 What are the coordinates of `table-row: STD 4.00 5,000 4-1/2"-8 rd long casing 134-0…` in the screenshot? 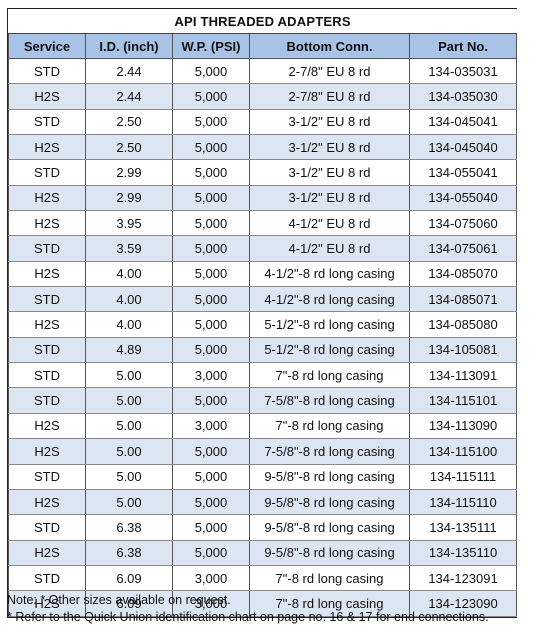 It's located at (263, 299).